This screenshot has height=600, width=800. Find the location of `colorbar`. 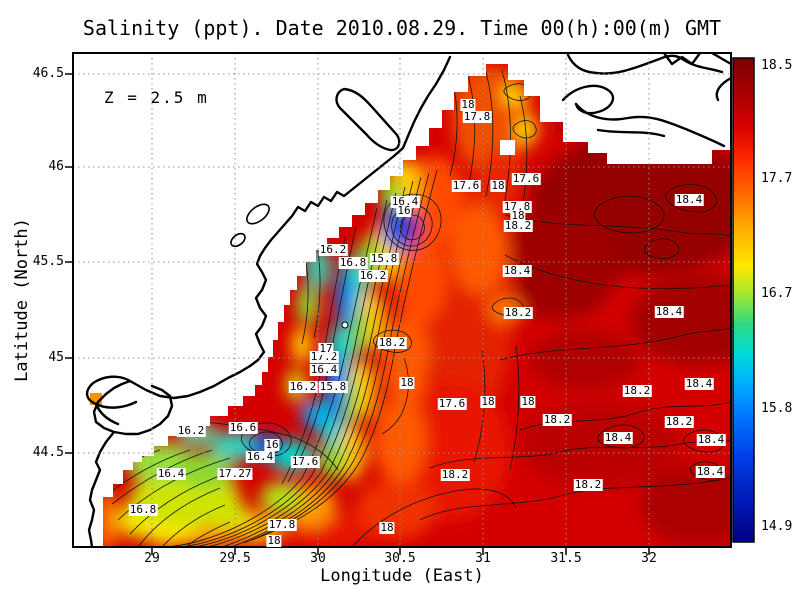

colorbar is located at coordinates (743, 300).